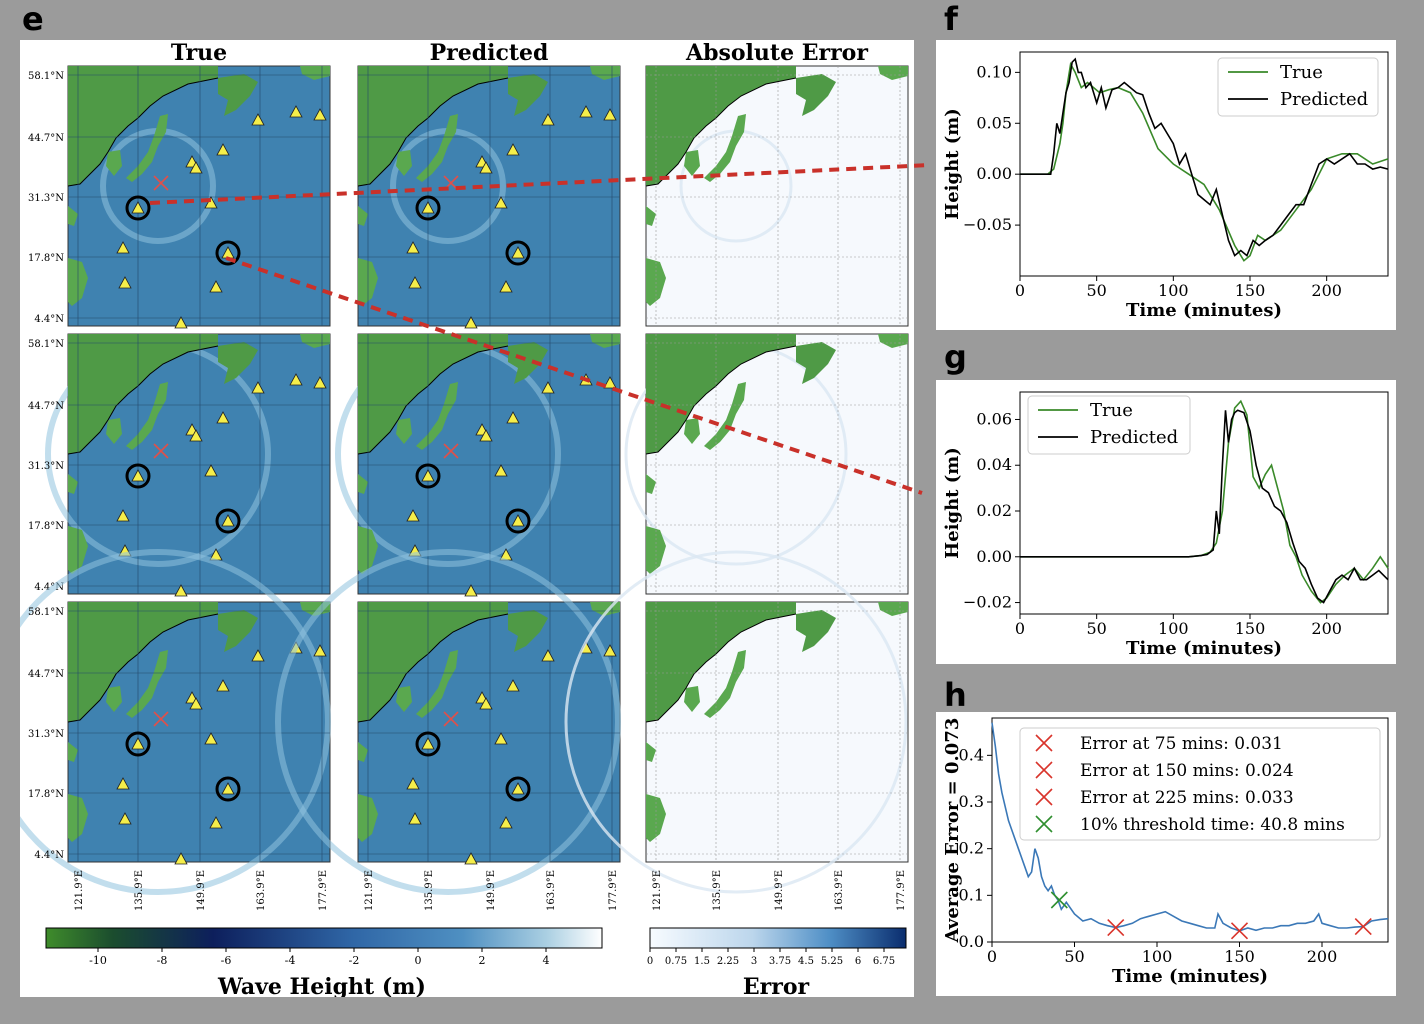 The image size is (1424, 1024). What do you see at coordinates (324, 938) in the screenshot?
I see `colorbar-wave` at bounding box center [324, 938].